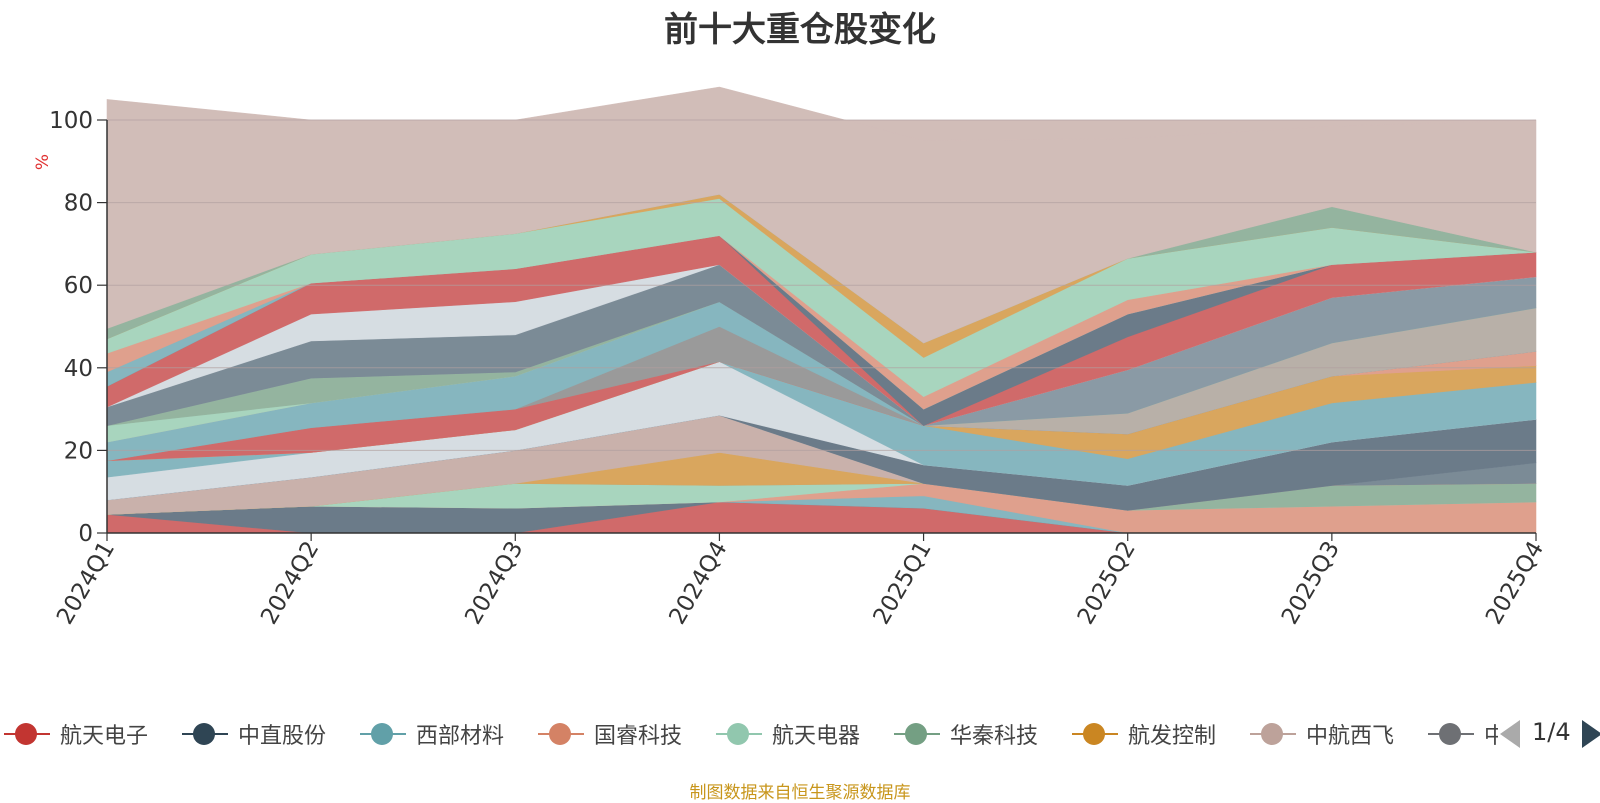 This screenshot has height=803, width=1600. Describe the element at coordinates (816, 736) in the screenshot. I see `legend-label: 航天电器` at that location.